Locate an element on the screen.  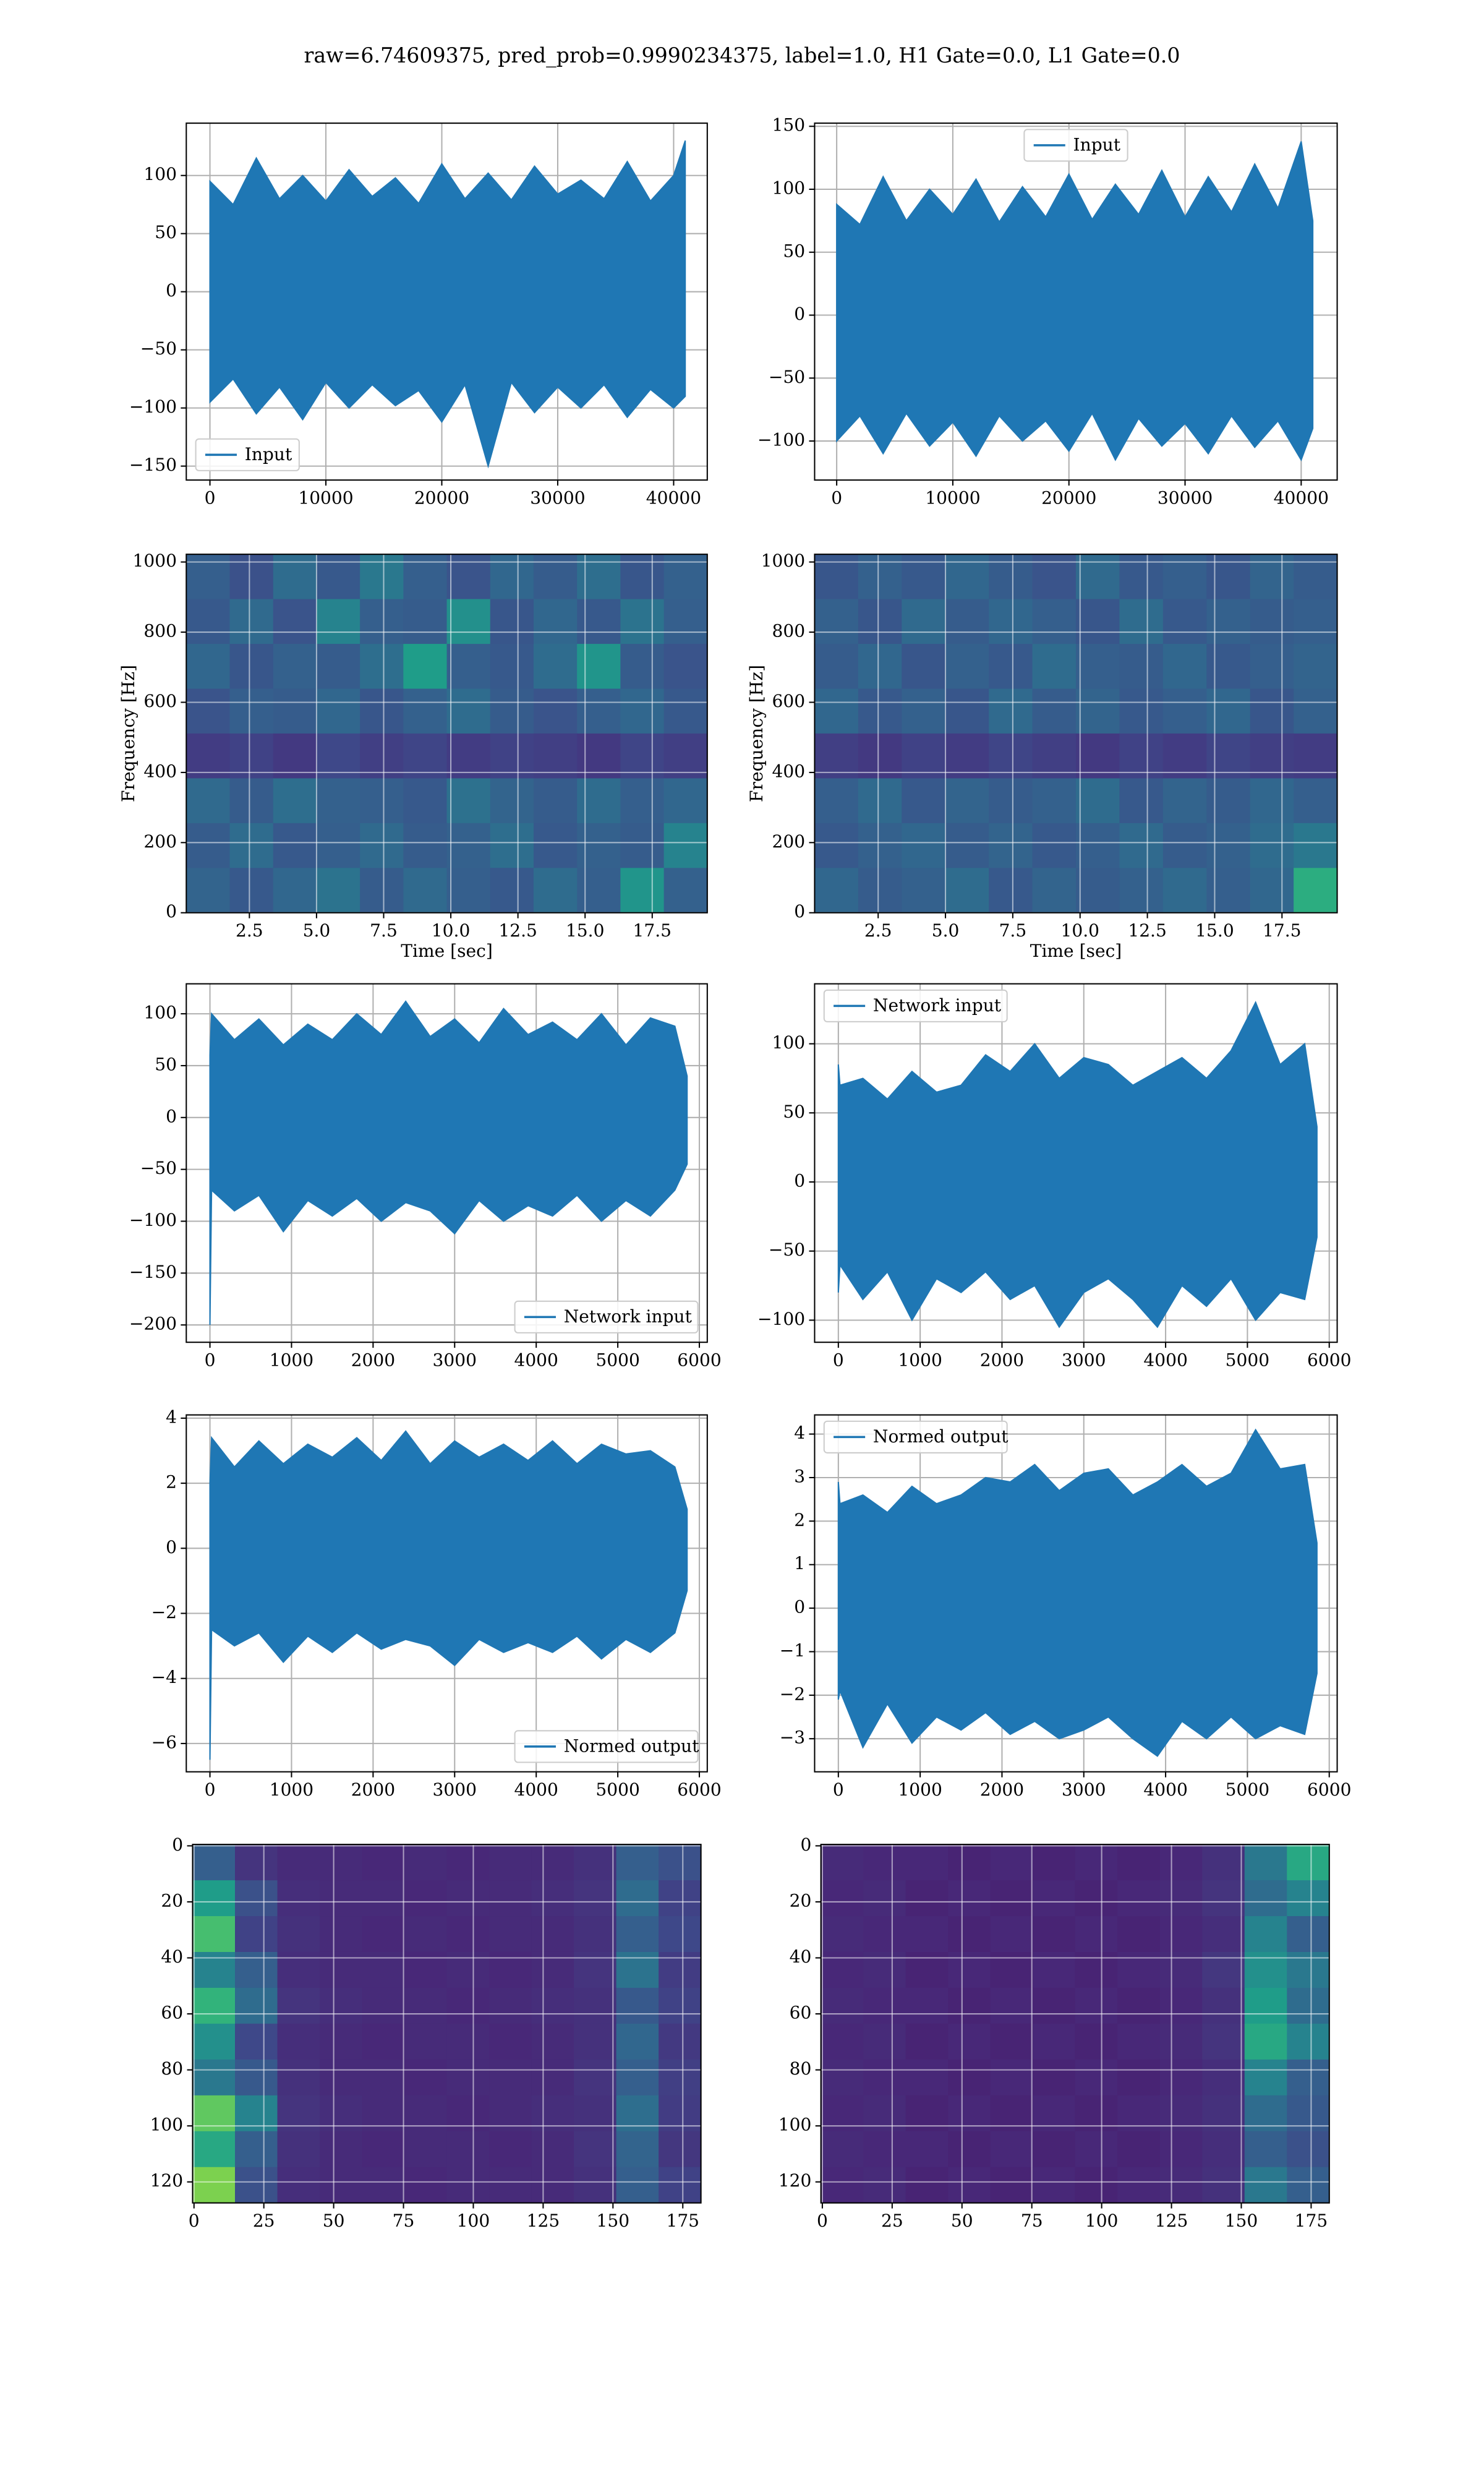
signal-envelope is located at coordinates (447, 304).